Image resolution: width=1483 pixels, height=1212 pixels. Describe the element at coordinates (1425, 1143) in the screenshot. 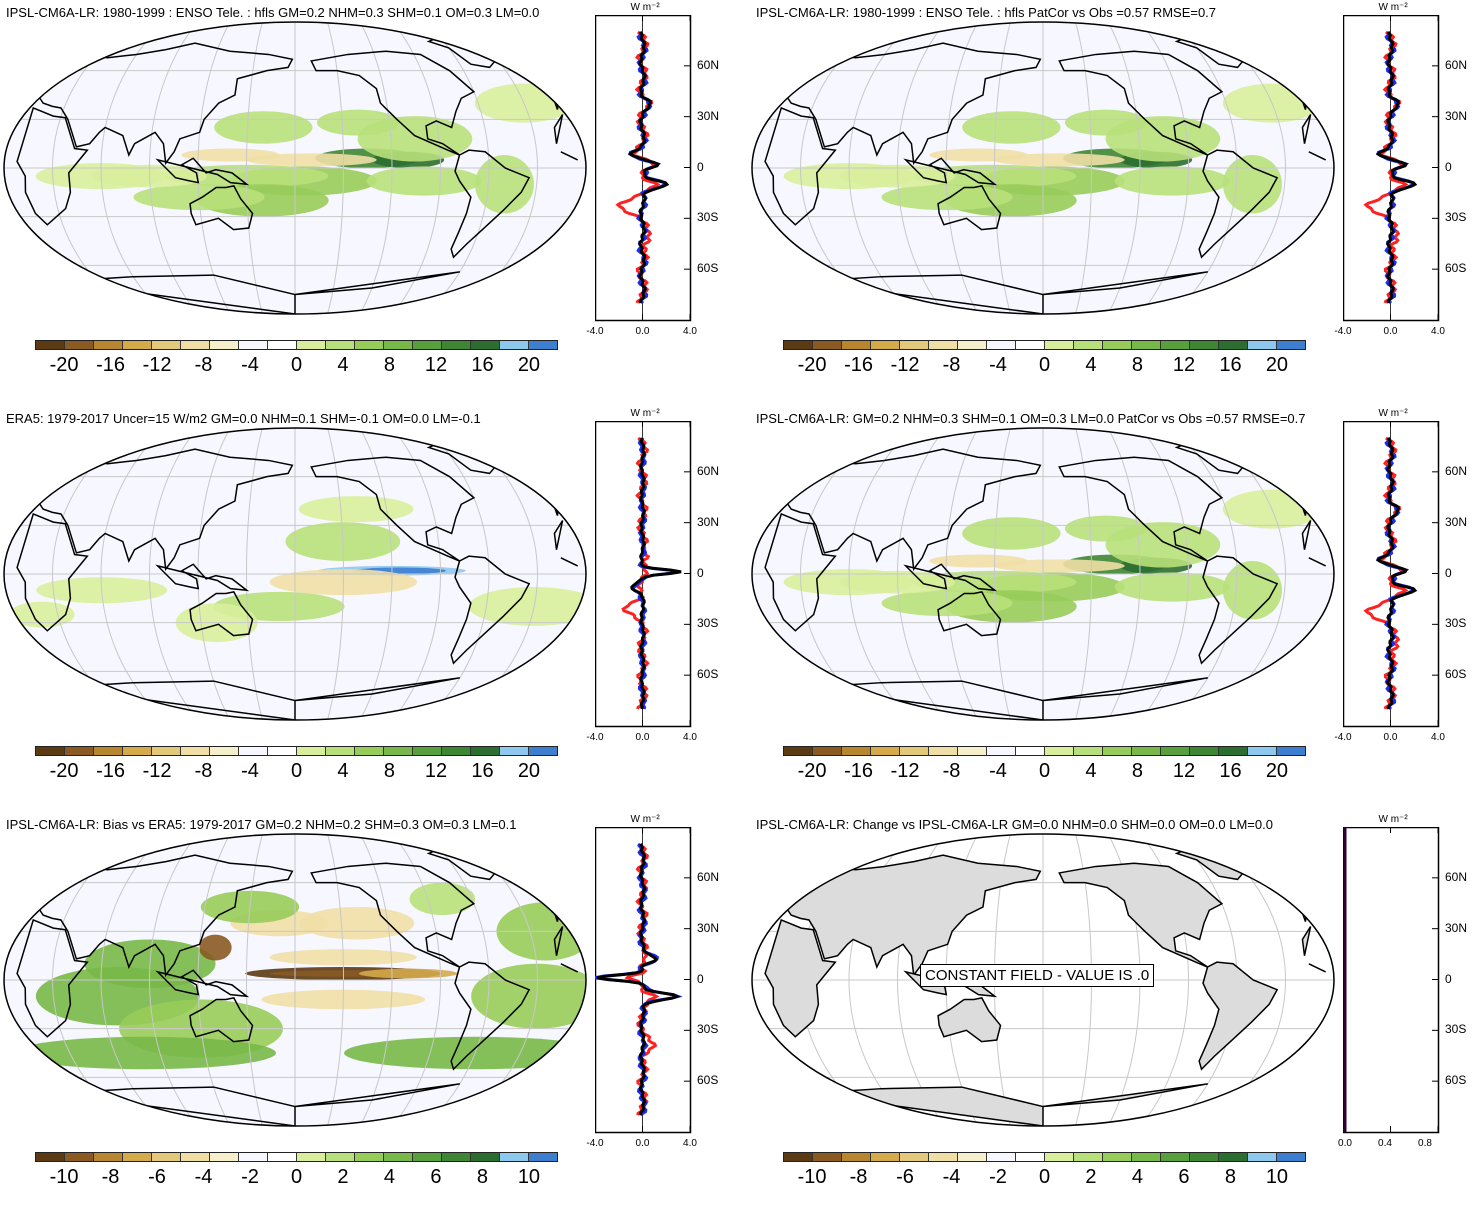

I see `zonal-xtick-label: 0.8` at that location.